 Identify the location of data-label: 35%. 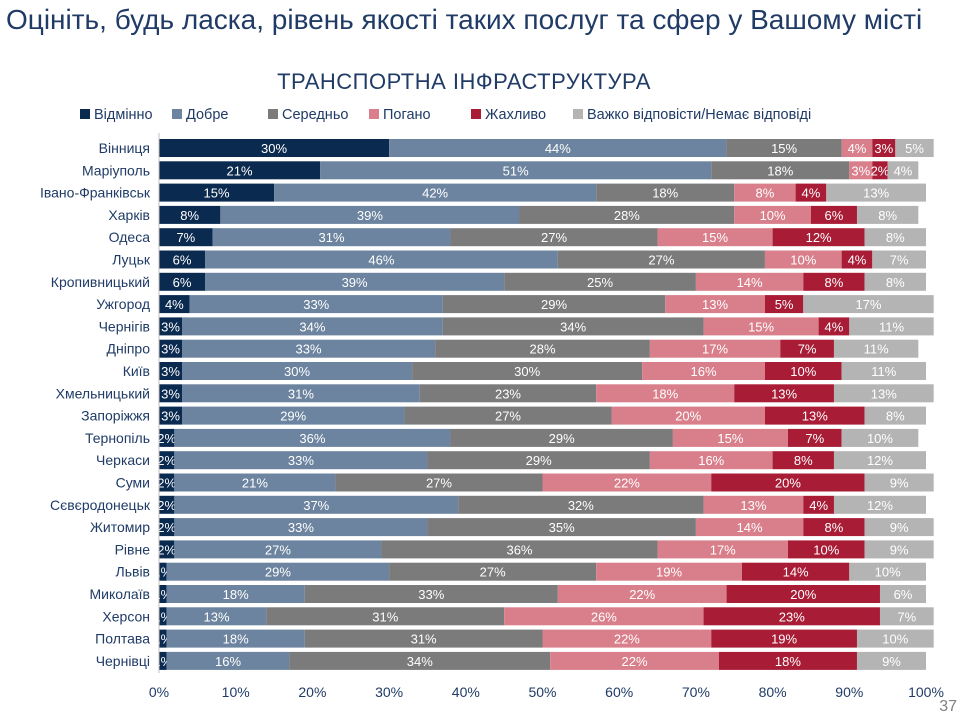
(562, 527).